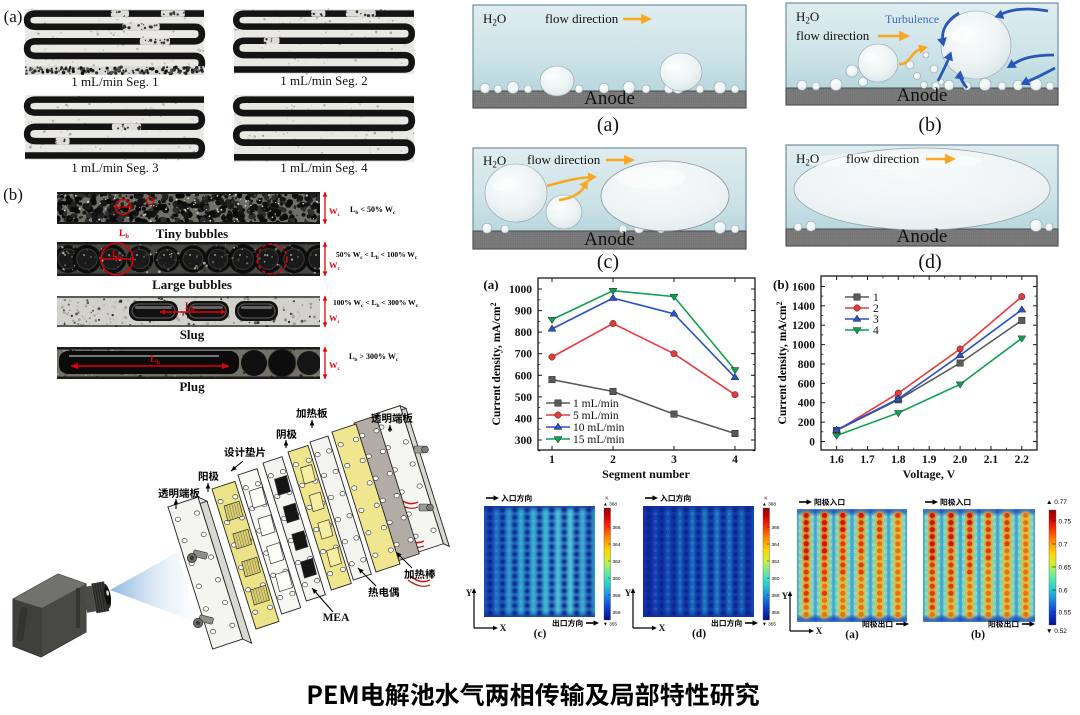  Describe the element at coordinates (960, 460) in the screenshot. I see `svg-text: 2.0` at that location.